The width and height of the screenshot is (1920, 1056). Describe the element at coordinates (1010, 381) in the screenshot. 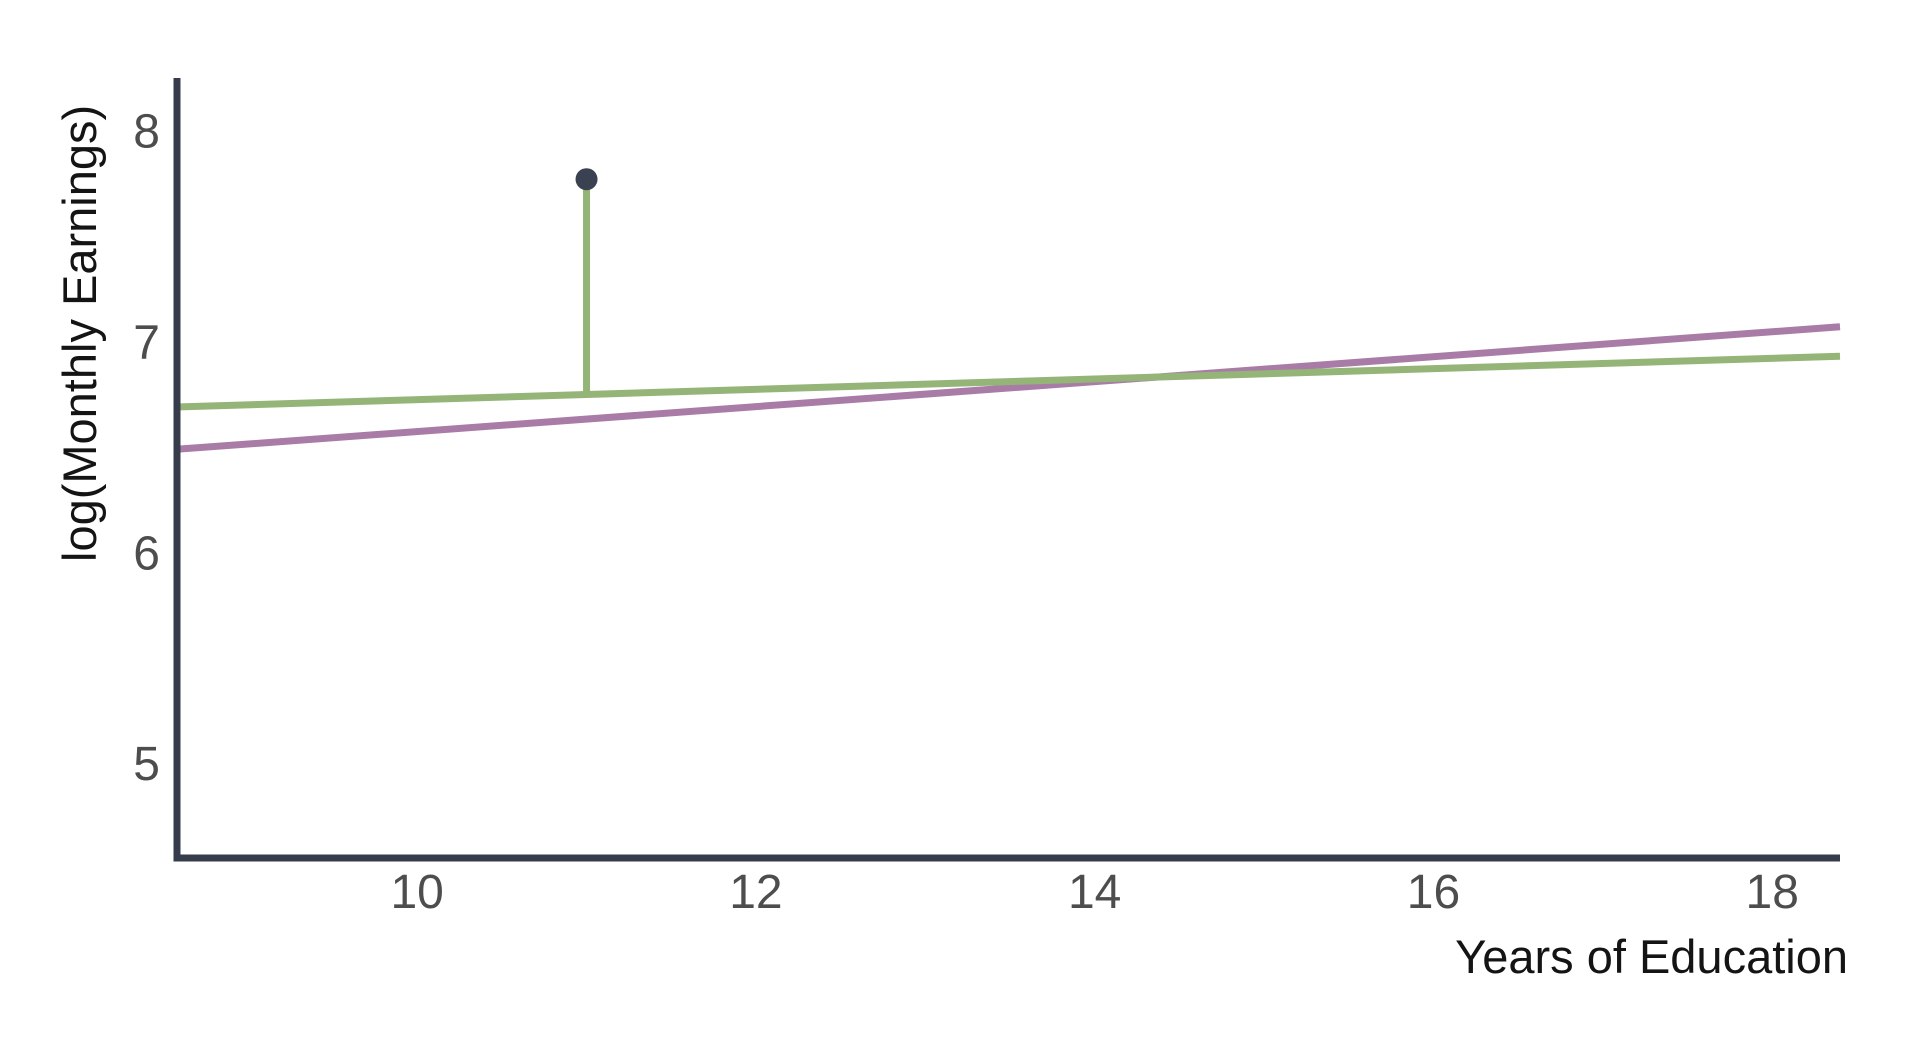

I see `green-fit-line` at that location.